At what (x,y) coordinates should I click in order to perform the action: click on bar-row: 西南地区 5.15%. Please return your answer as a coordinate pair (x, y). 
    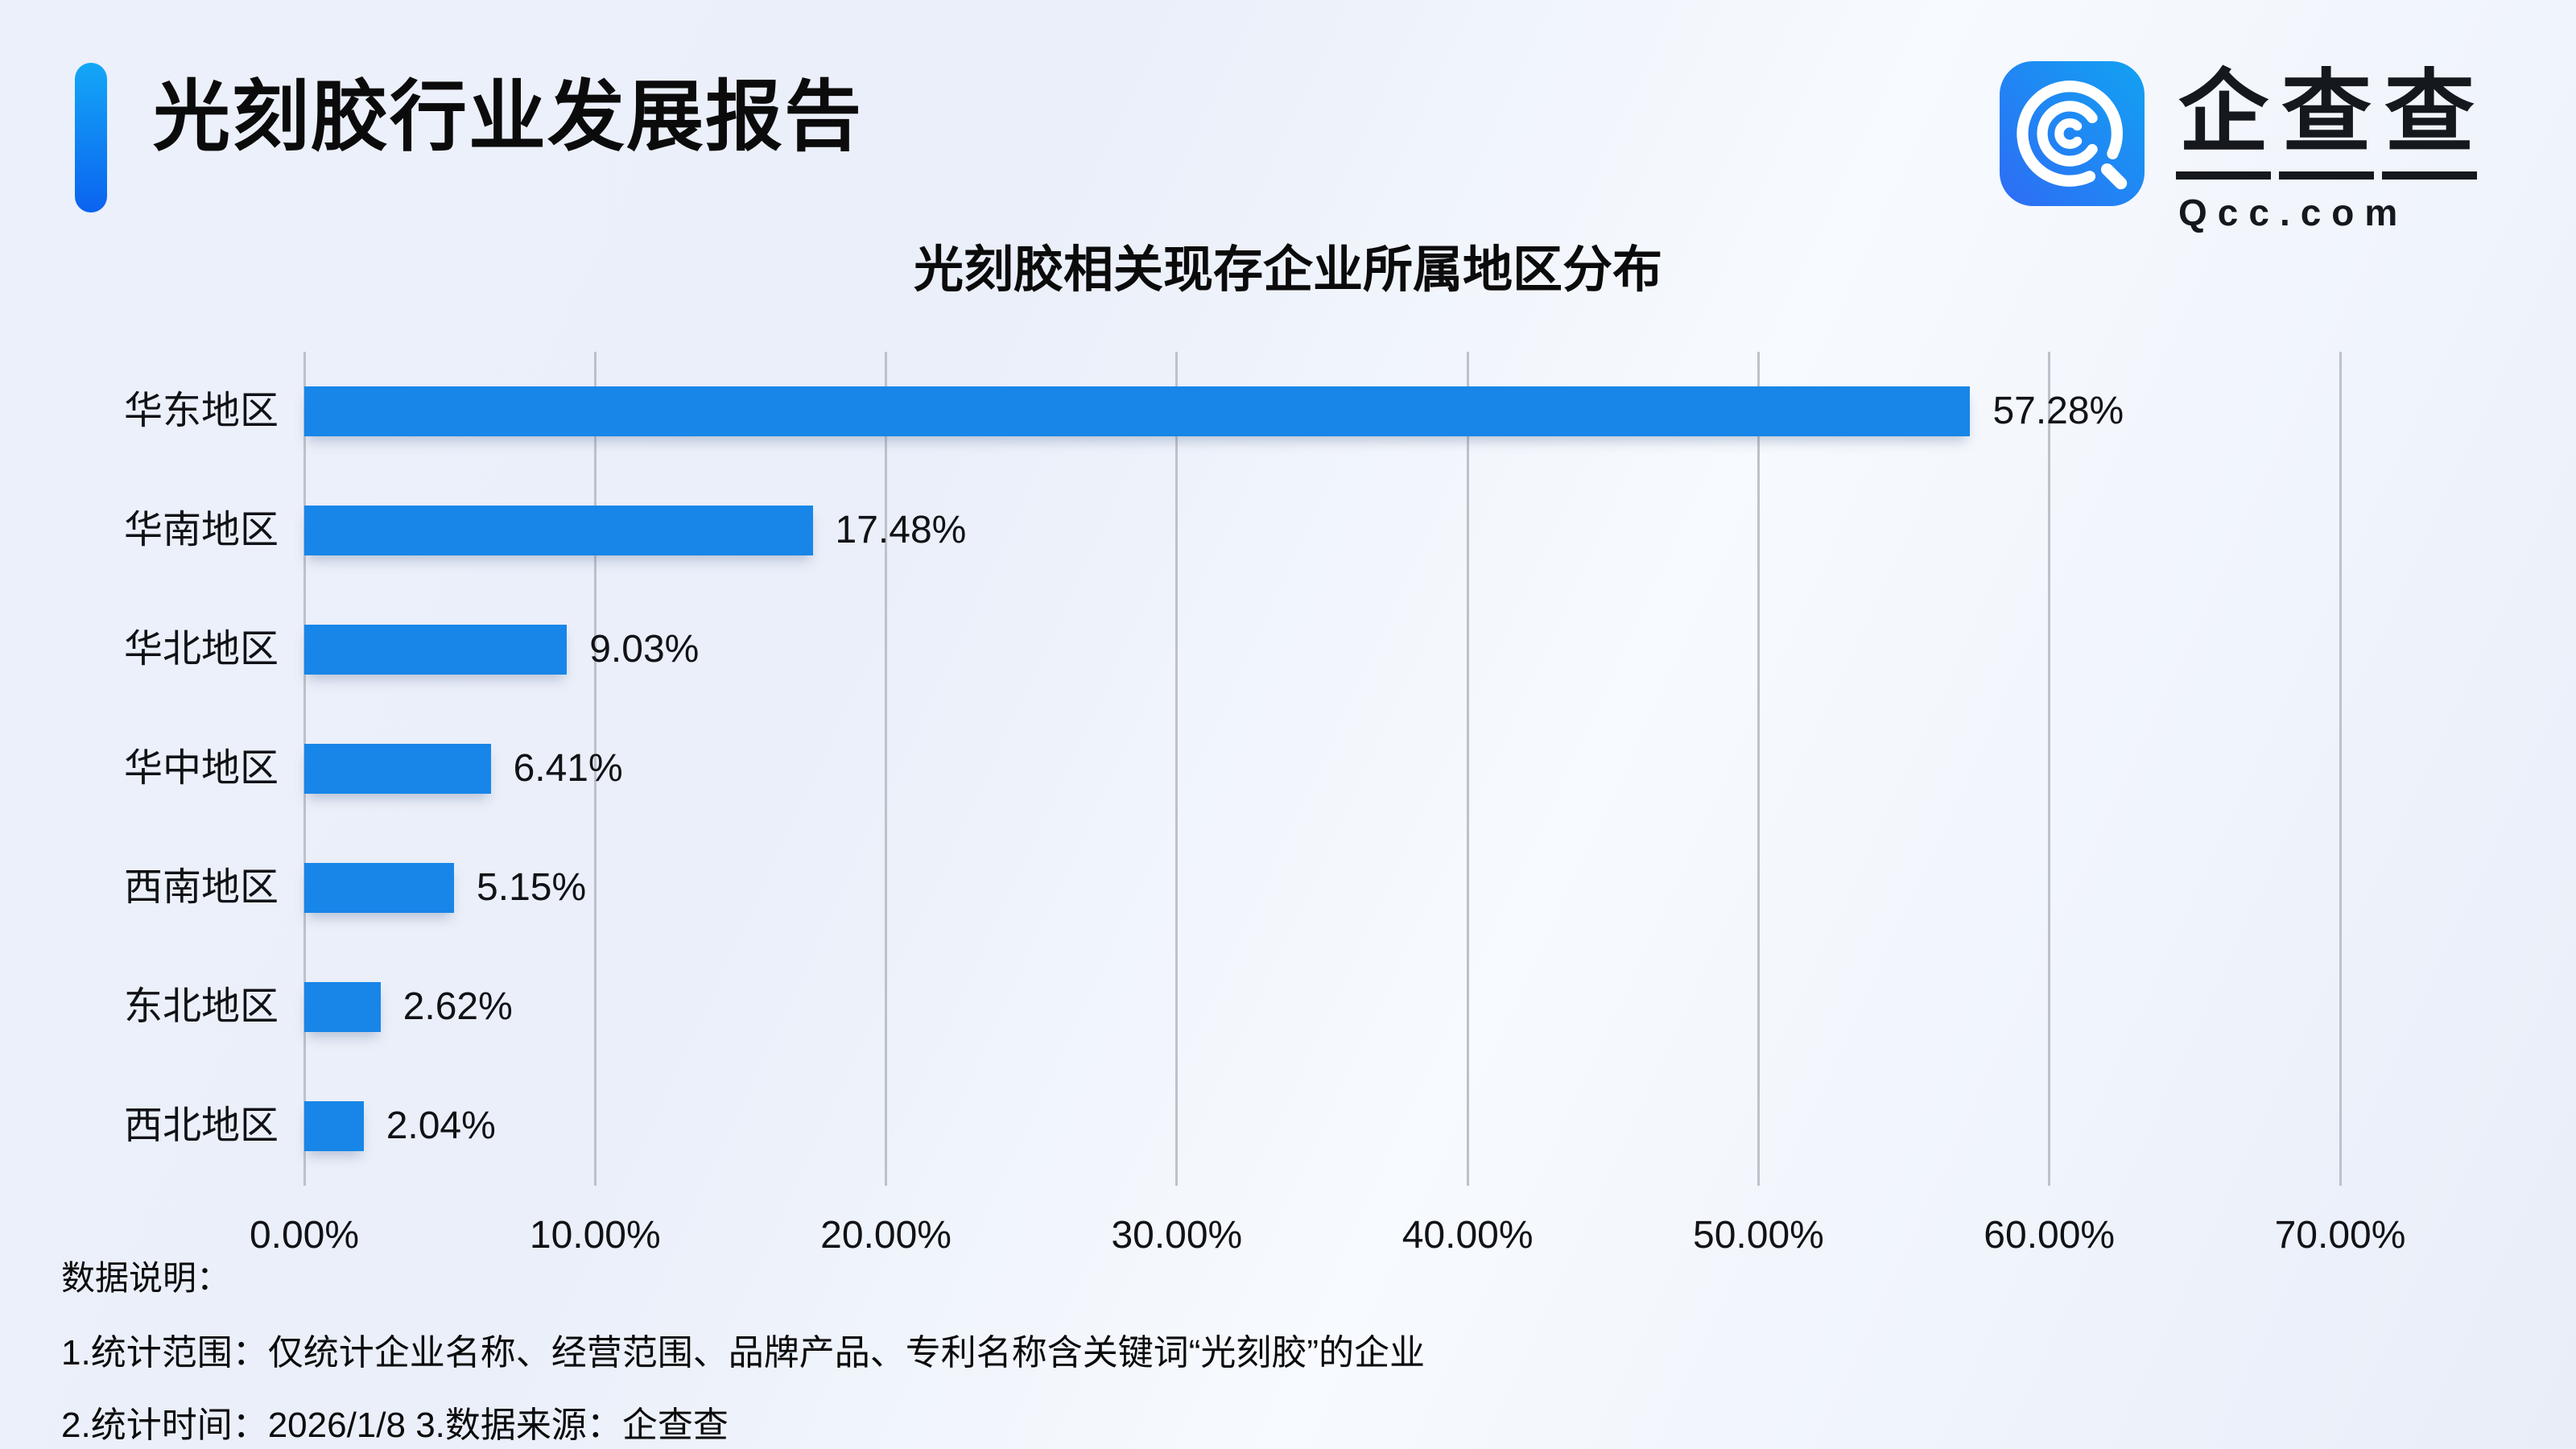
    Looking at the image, I should click on (1232, 887).